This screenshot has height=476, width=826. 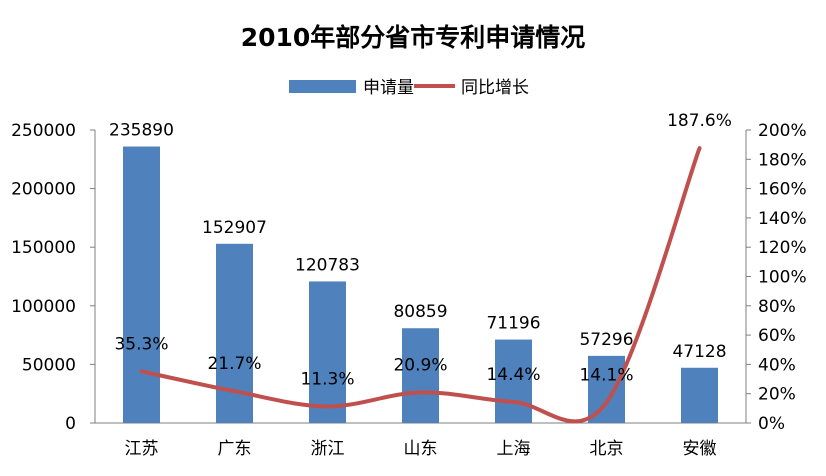 I want to click on right-tick-label: 200%, so click(x=782, y=131).